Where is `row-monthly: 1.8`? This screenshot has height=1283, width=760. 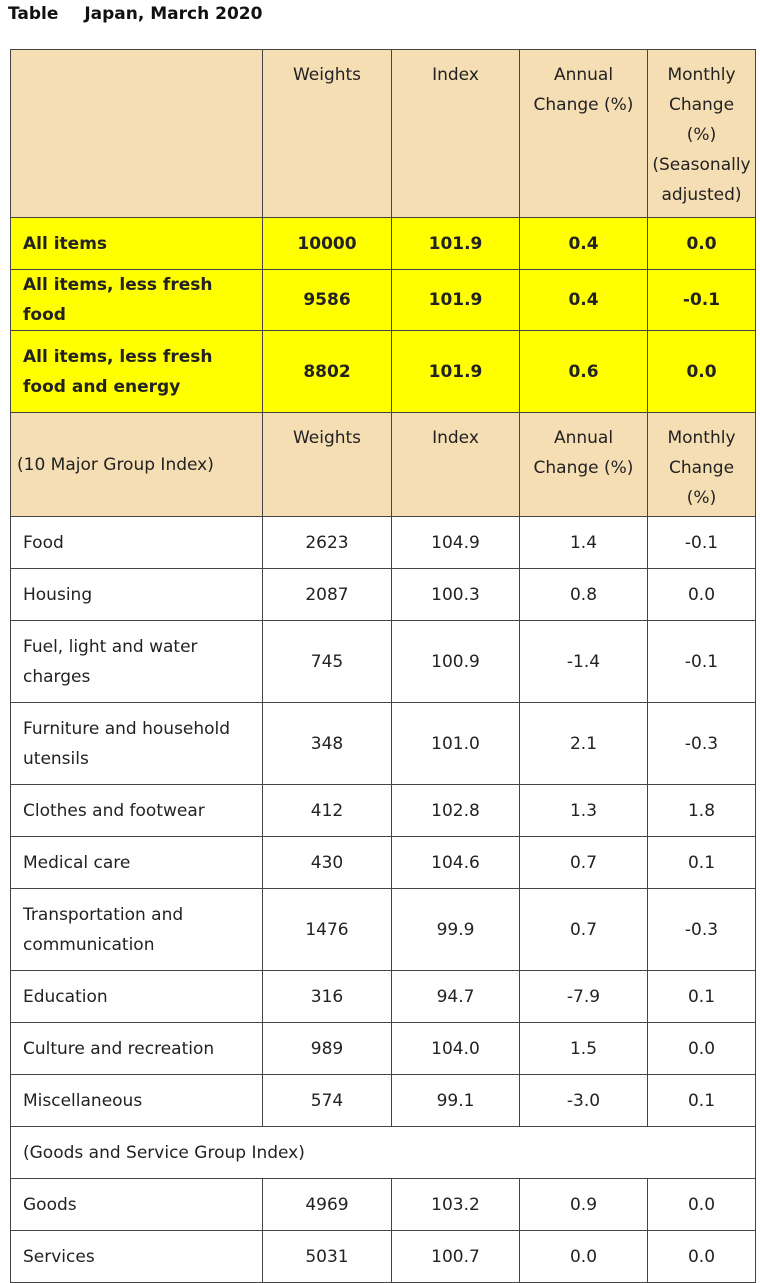 row-monthly: 1.8 is located at coordinates (701, 810).